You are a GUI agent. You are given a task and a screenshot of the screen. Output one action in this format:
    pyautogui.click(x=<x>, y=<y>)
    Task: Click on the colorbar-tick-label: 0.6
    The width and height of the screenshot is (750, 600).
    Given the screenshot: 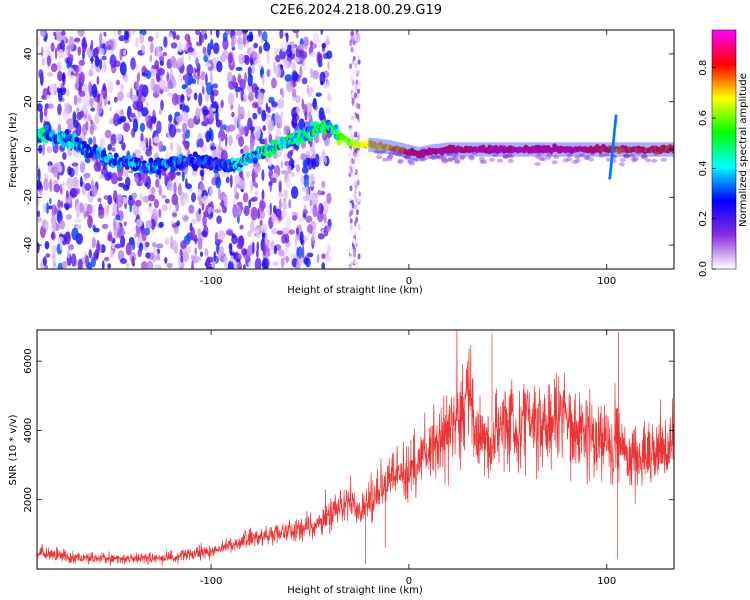 What is the action you would take?
    pyautogui.click(x=703, y=118)
    